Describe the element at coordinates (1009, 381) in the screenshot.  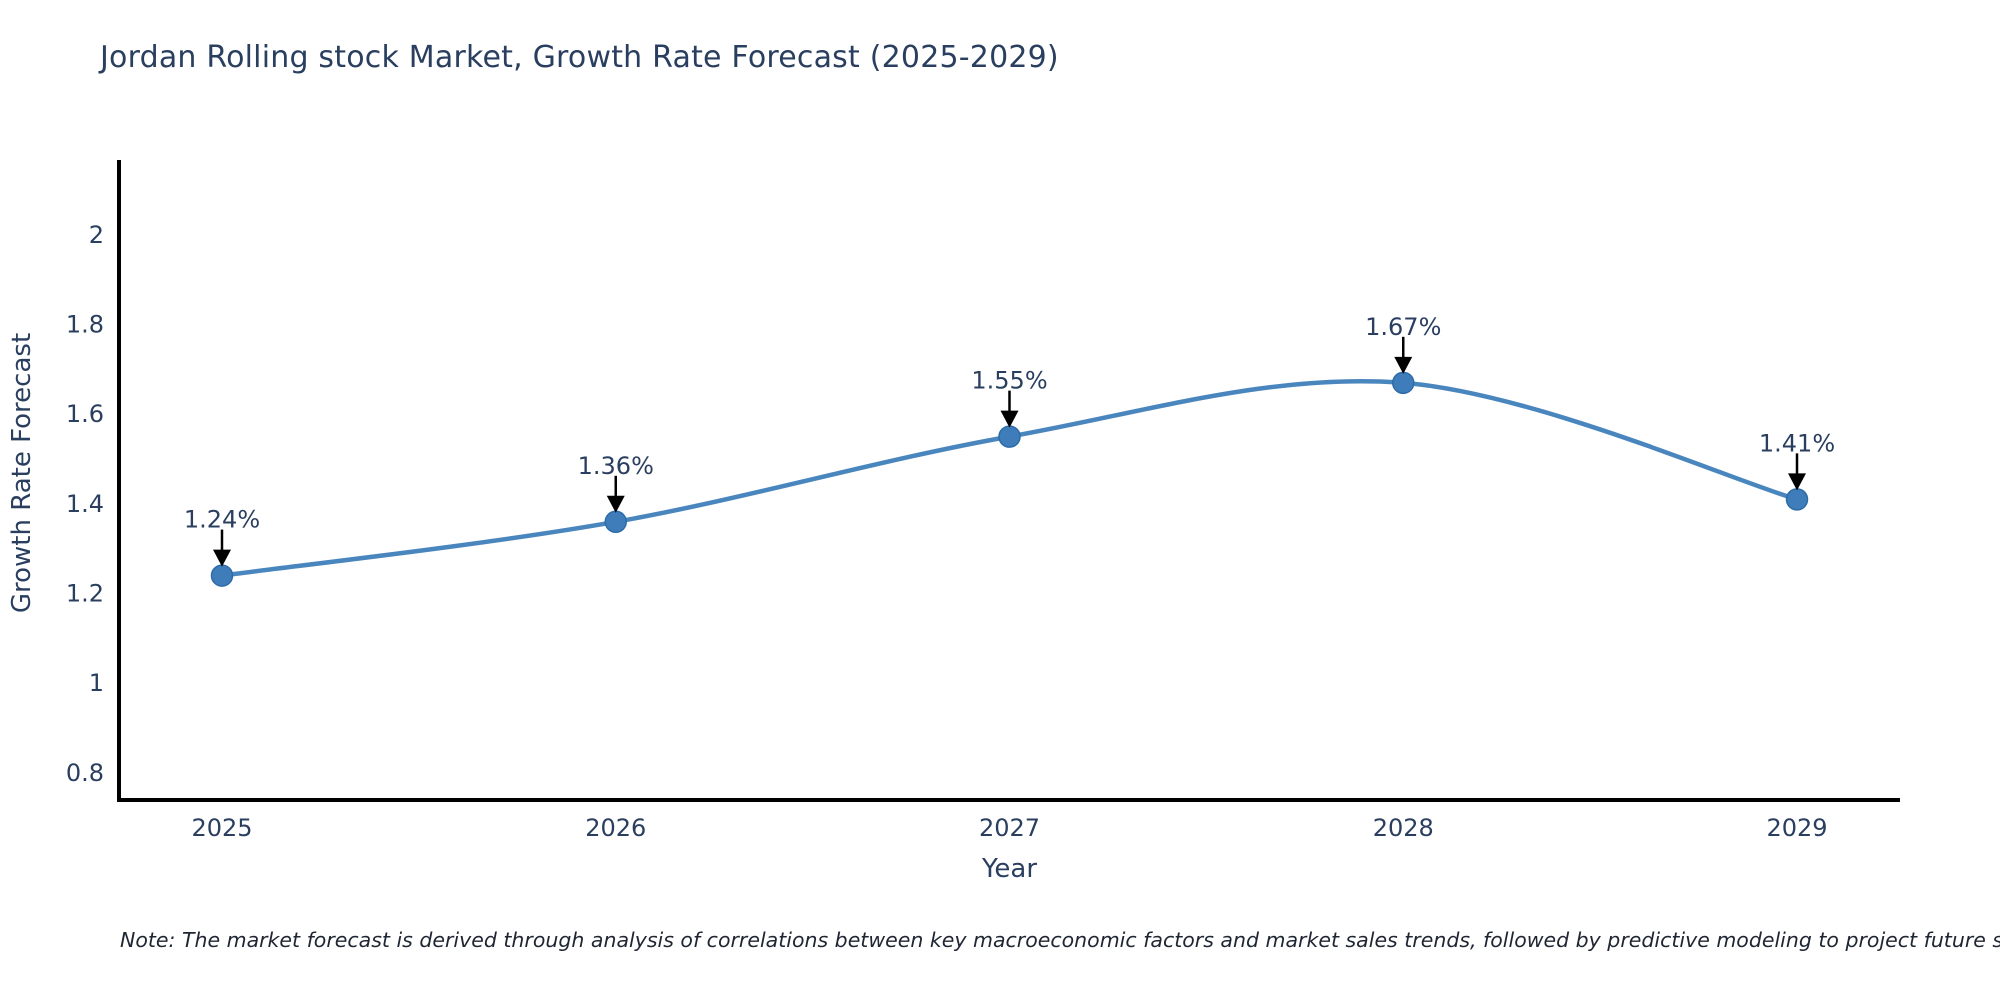
I see `data-point-label: 1.55%` at that location.